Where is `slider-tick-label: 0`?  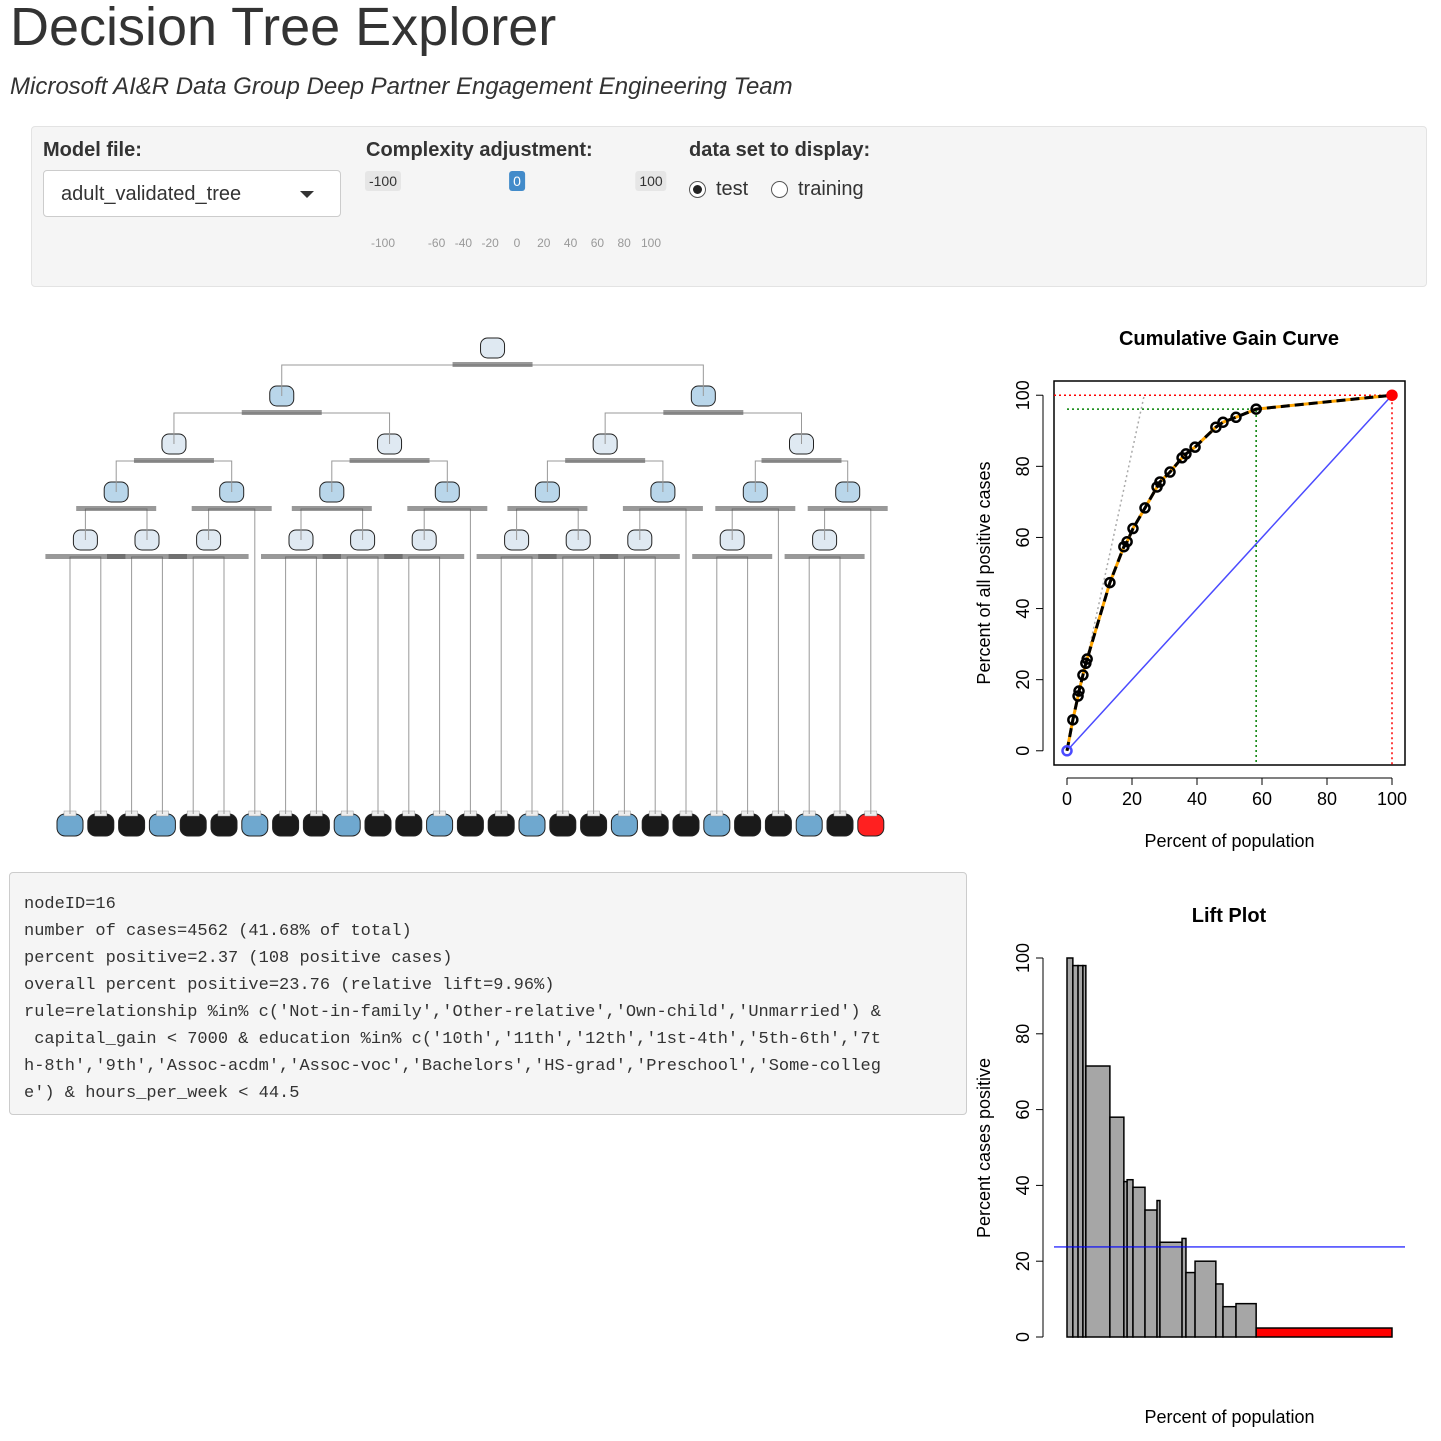 slider-tick-label: 0 is located at coordinates (517, 243).